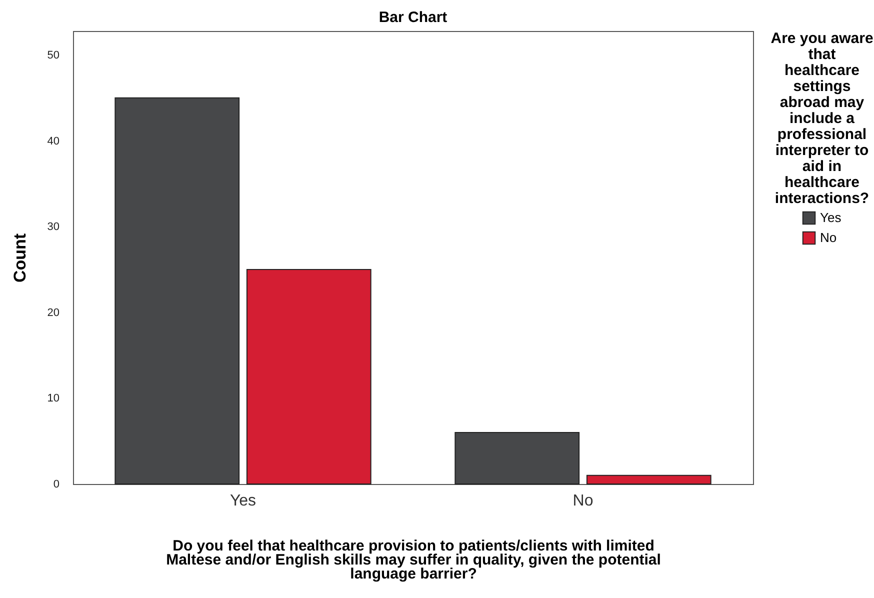  What do you see at coordinates (53, 56) in the screenshot?
I see `y-tick-label: 50` at bounding box center [53, 56].